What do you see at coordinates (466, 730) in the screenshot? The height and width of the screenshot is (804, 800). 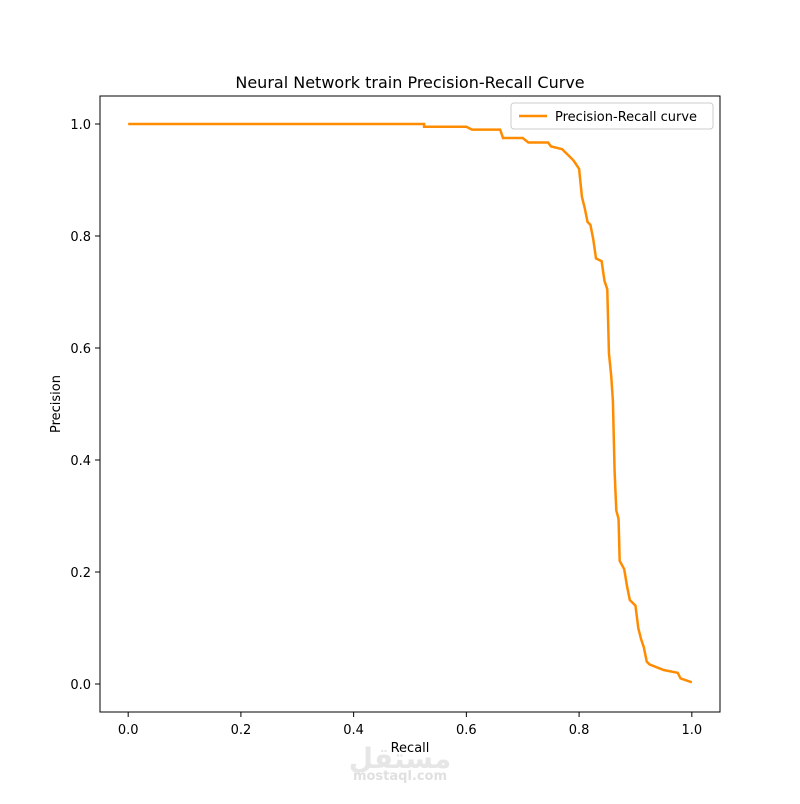 I see `x-tick-label: 0.6` at bounding box center [466, 730].